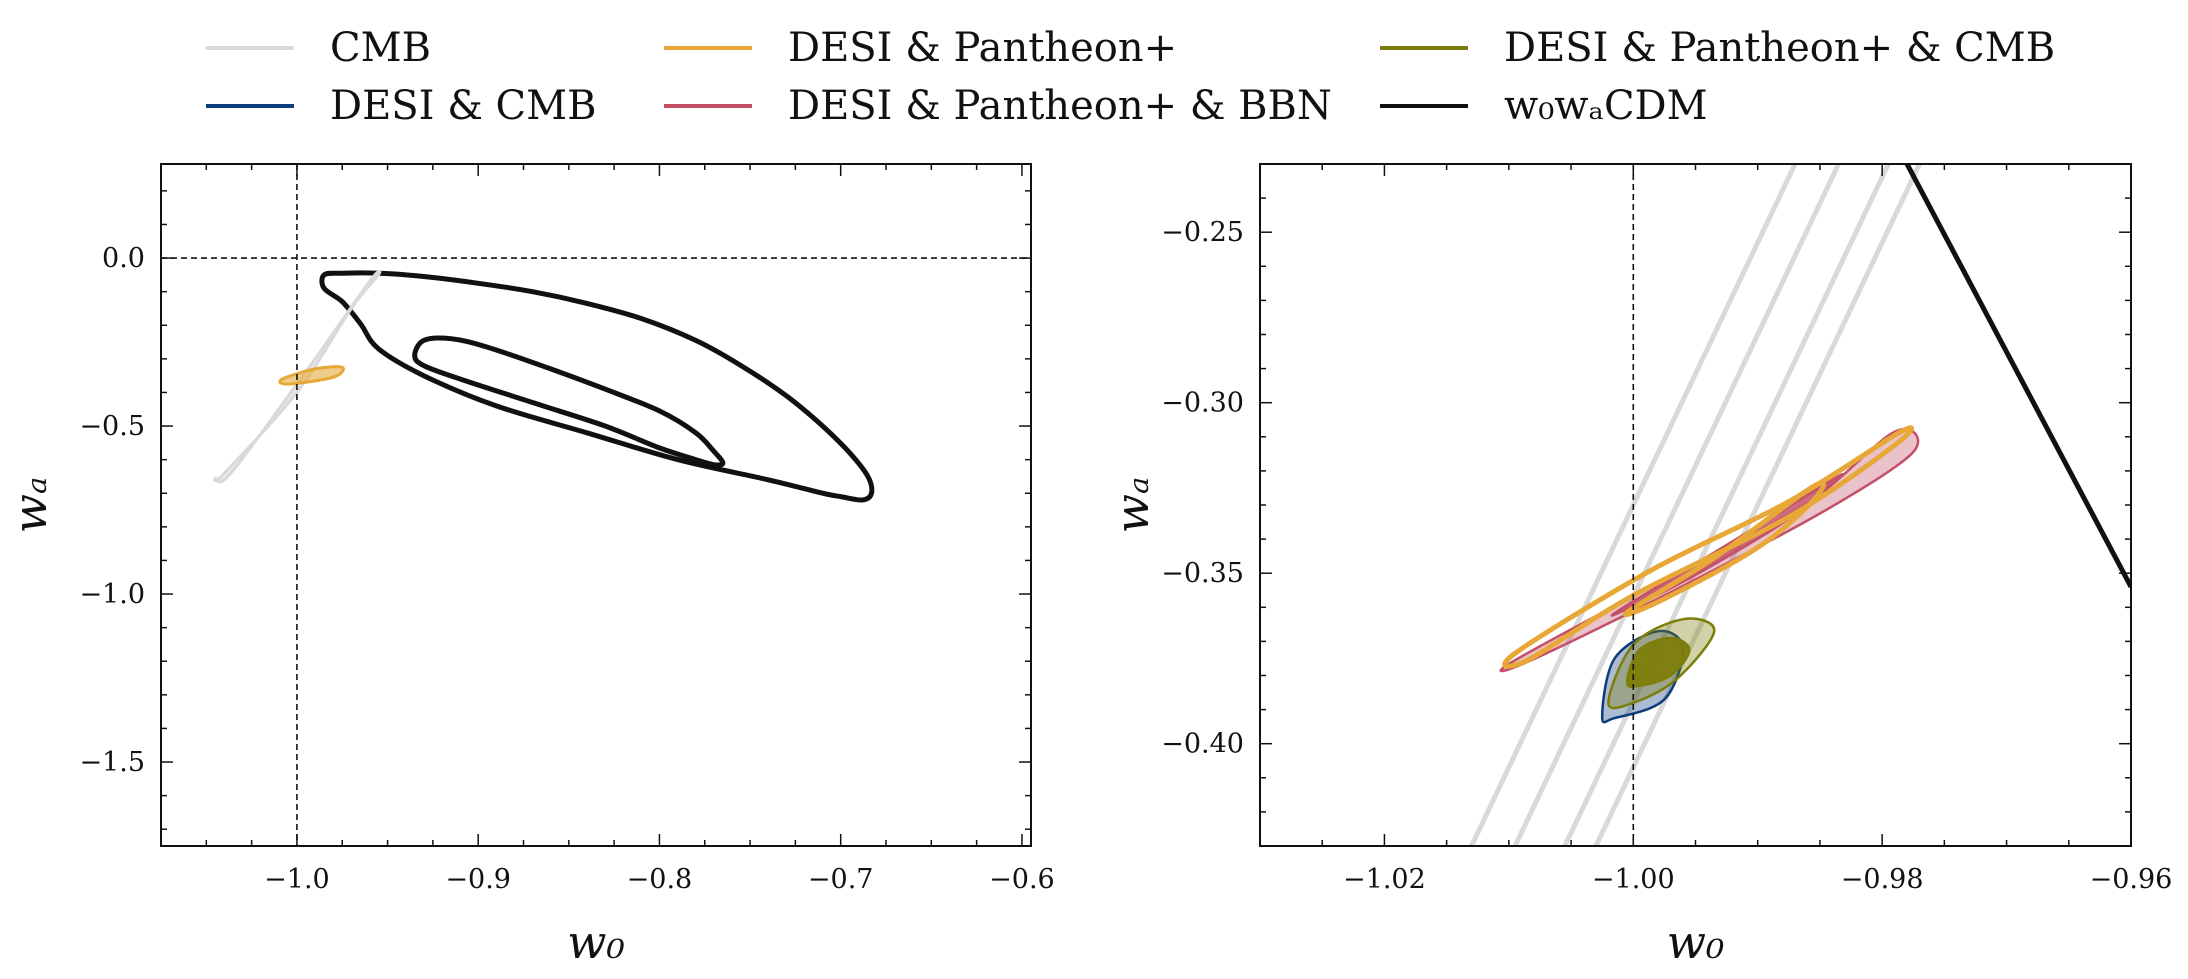 This screenshot has height=979, width=2188. I want to click on y-tick-label-right-3: −0.40, so click(1202, 744).